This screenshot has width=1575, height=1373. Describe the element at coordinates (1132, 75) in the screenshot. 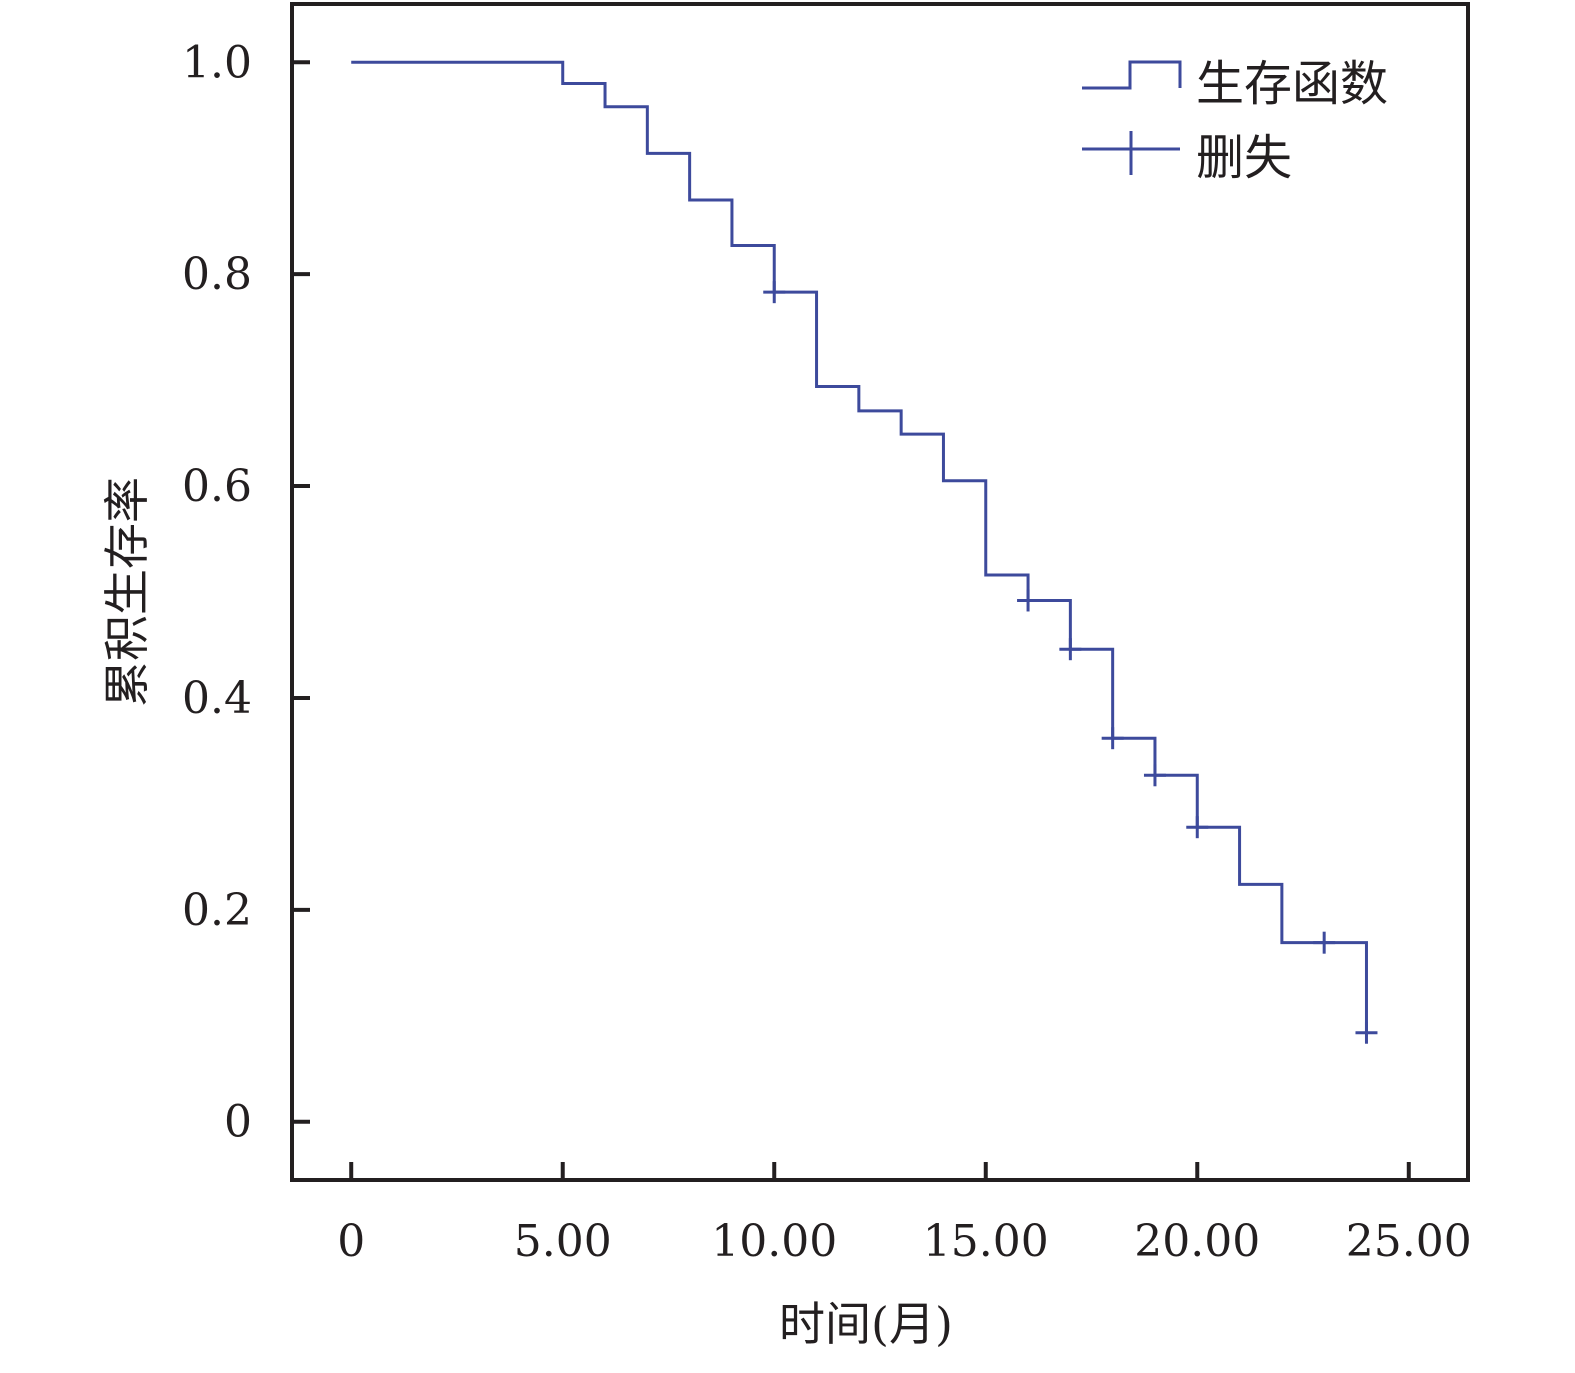

I see `legend-step-symbol` at that location.